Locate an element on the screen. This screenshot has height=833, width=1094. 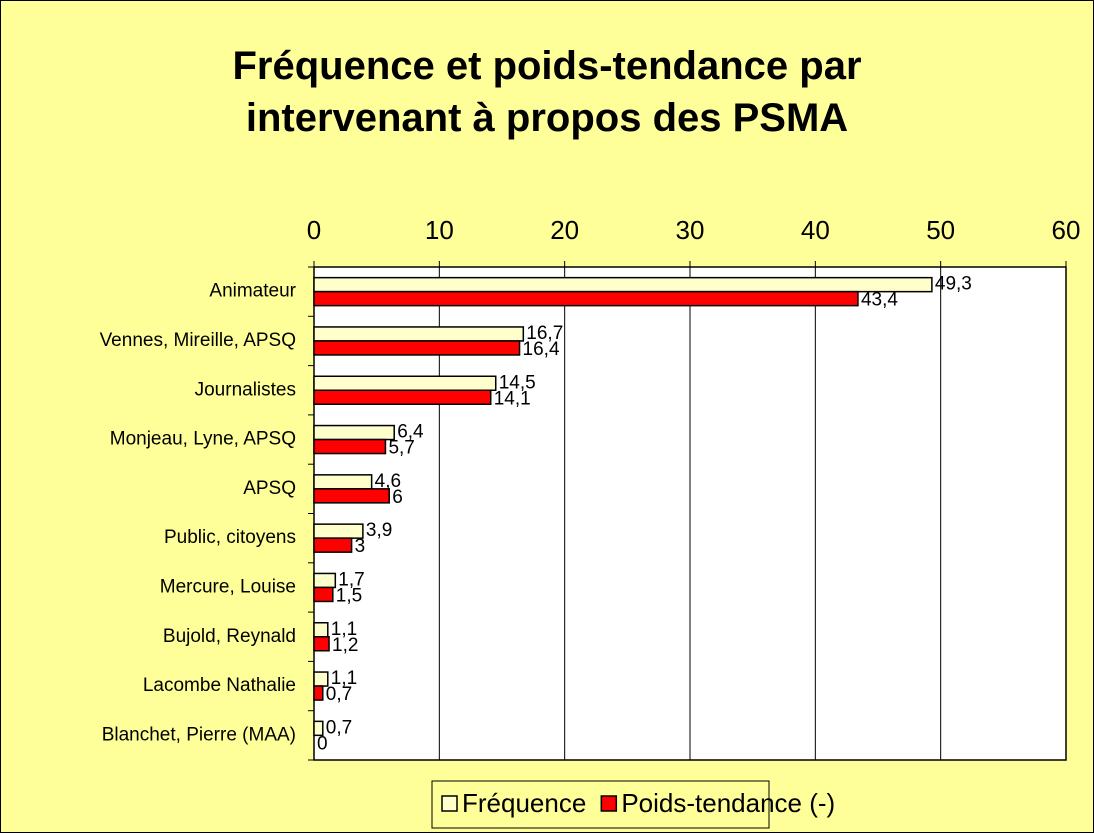
x-tick-label: 50 is located at coordinates (940, 230).